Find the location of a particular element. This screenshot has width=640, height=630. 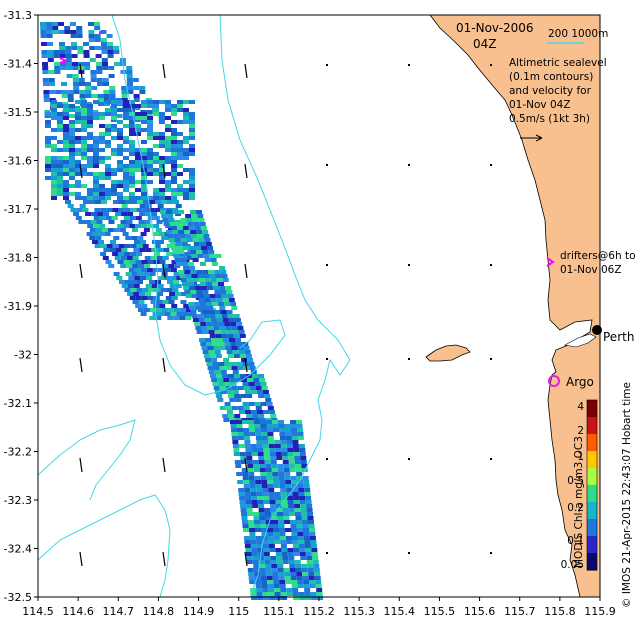

perth-label: Perth is located at coordinates (618, 337).